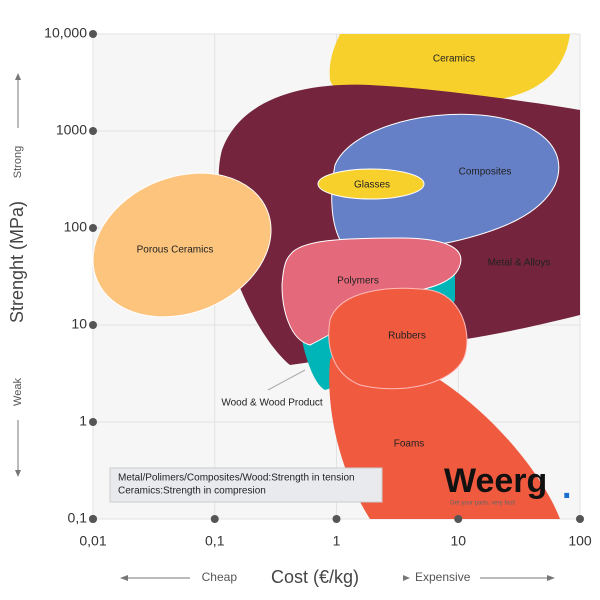  Describe the element at coordinates (407, 336) in the screenshot. I see `region-label: Rubbers` at that location.